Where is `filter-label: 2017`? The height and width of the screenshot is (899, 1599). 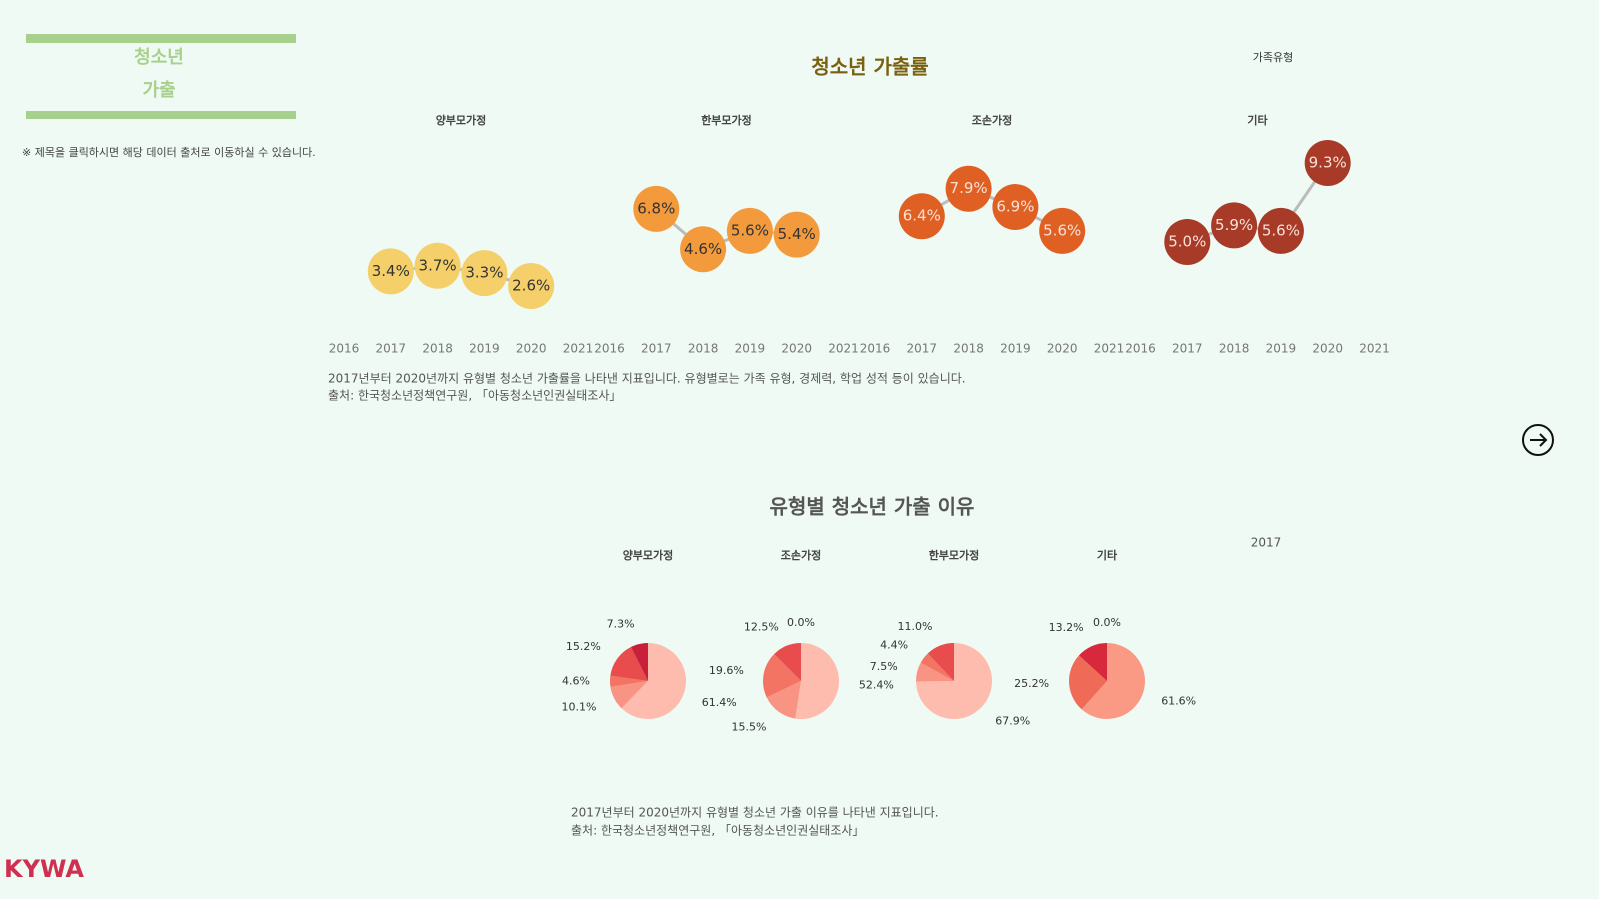
filter-label: 2017 is located at coordinates (1266, 543).